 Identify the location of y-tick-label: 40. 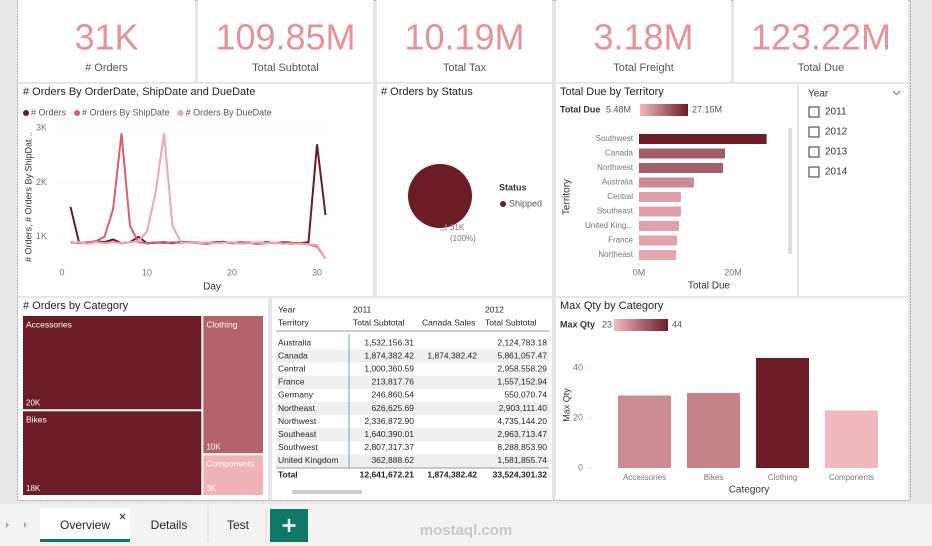
(578, 367).